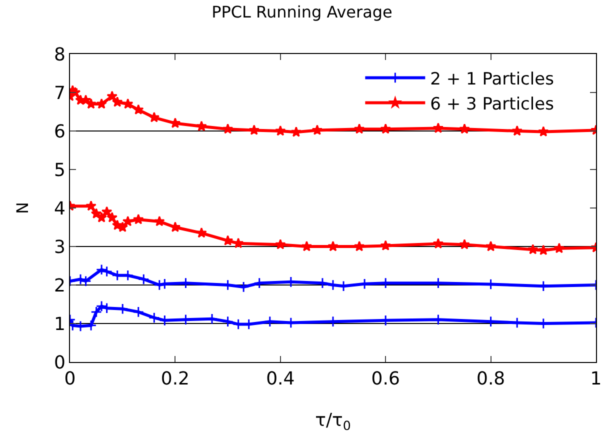 The height and width of the screenshot is (434, 604). I want to click on y-tick-label: 8, so click(60, 55).